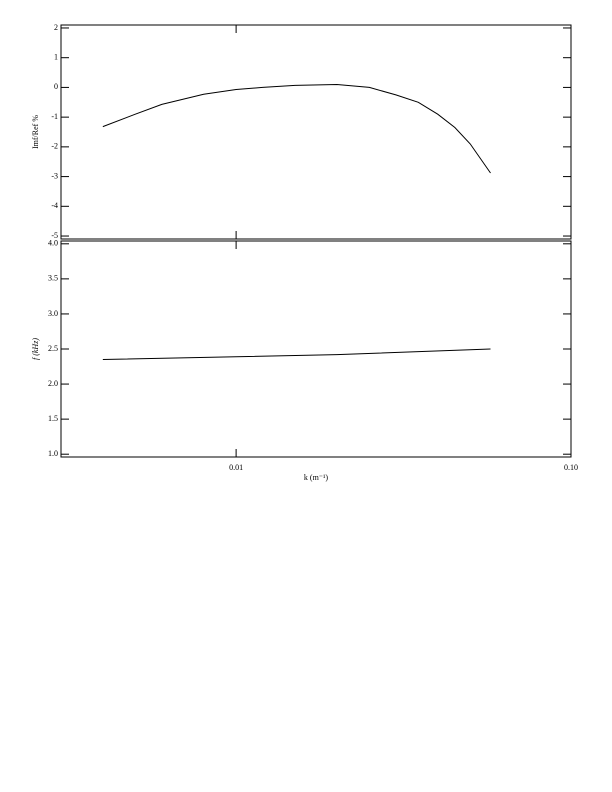 The image size is (612, 792). What do you see at coordinates (53, 348) in the screenshot?
I see `y-tick-label: 2.5` at bounding box center [53, 348].